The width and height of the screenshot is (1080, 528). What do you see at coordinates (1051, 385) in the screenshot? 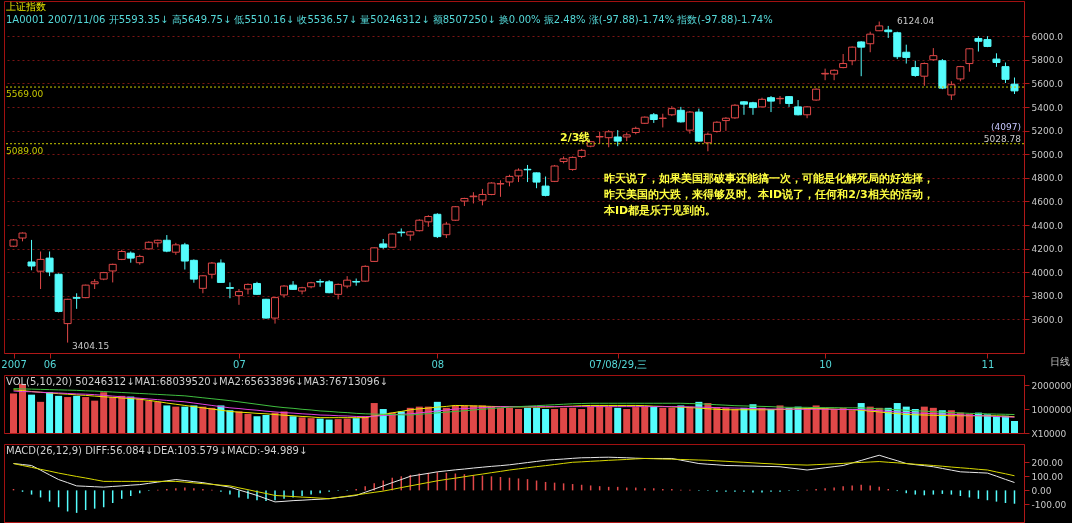
I see `y-tick-label: 2000000` at bounding box center [1051, 385].